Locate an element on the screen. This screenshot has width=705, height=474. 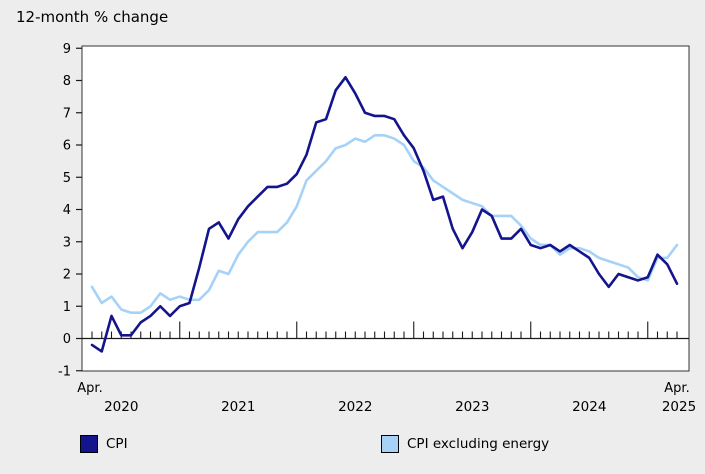
y-axis: -1 0 1 2 3 4 5 6 7 8 9 is located at coordinates (70, 210).